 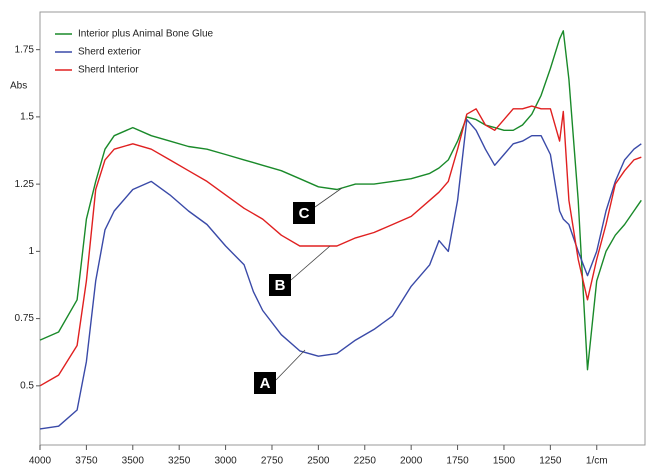 I want to click on annotation-c: C, so click(x=318, y=205).